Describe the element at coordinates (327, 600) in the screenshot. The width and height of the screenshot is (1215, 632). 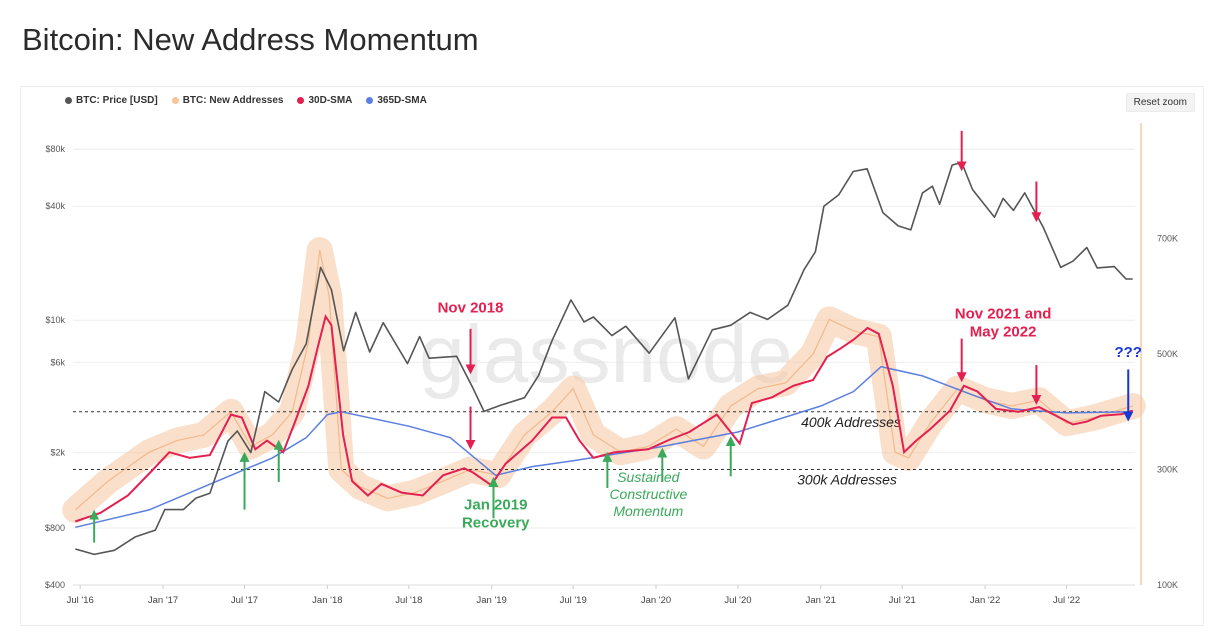
I see `x-tick-label: Jan '18` at that location.